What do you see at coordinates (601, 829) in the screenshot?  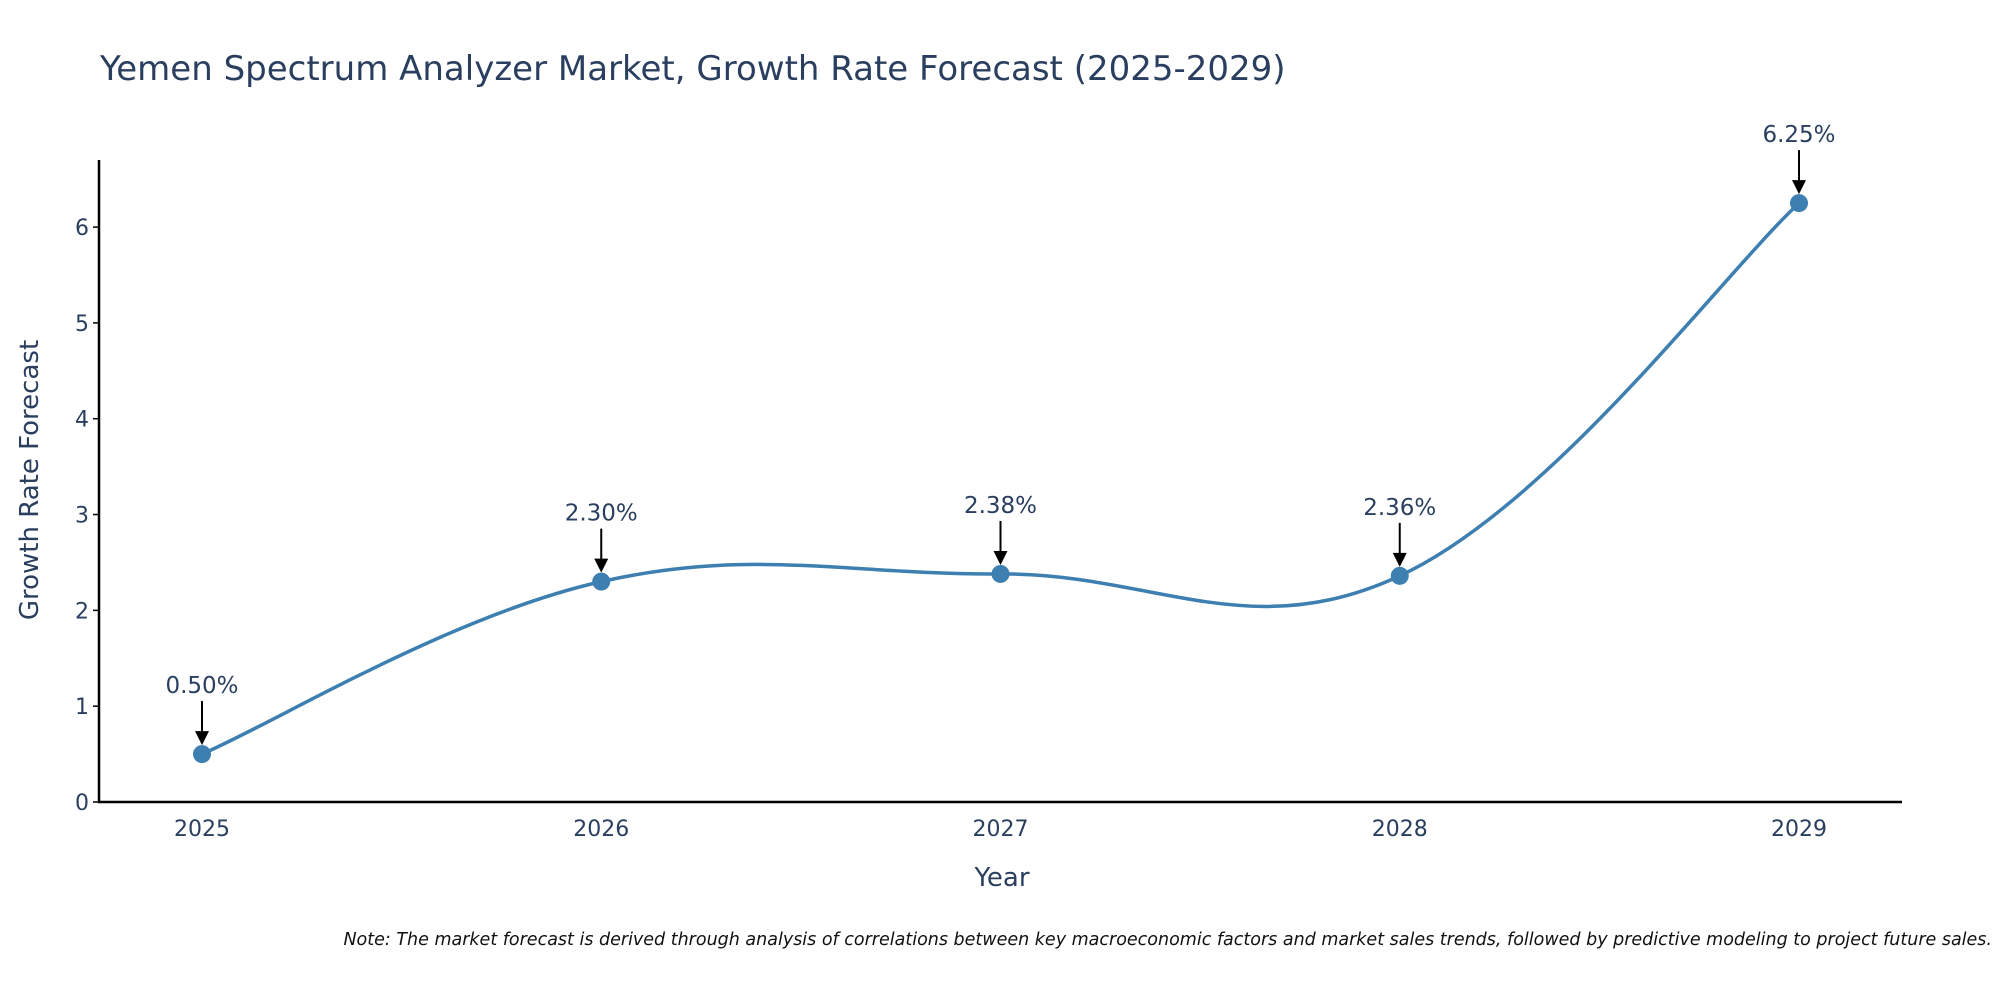 I see `x-tick-label: 2026` at bounding box center [601, 829].